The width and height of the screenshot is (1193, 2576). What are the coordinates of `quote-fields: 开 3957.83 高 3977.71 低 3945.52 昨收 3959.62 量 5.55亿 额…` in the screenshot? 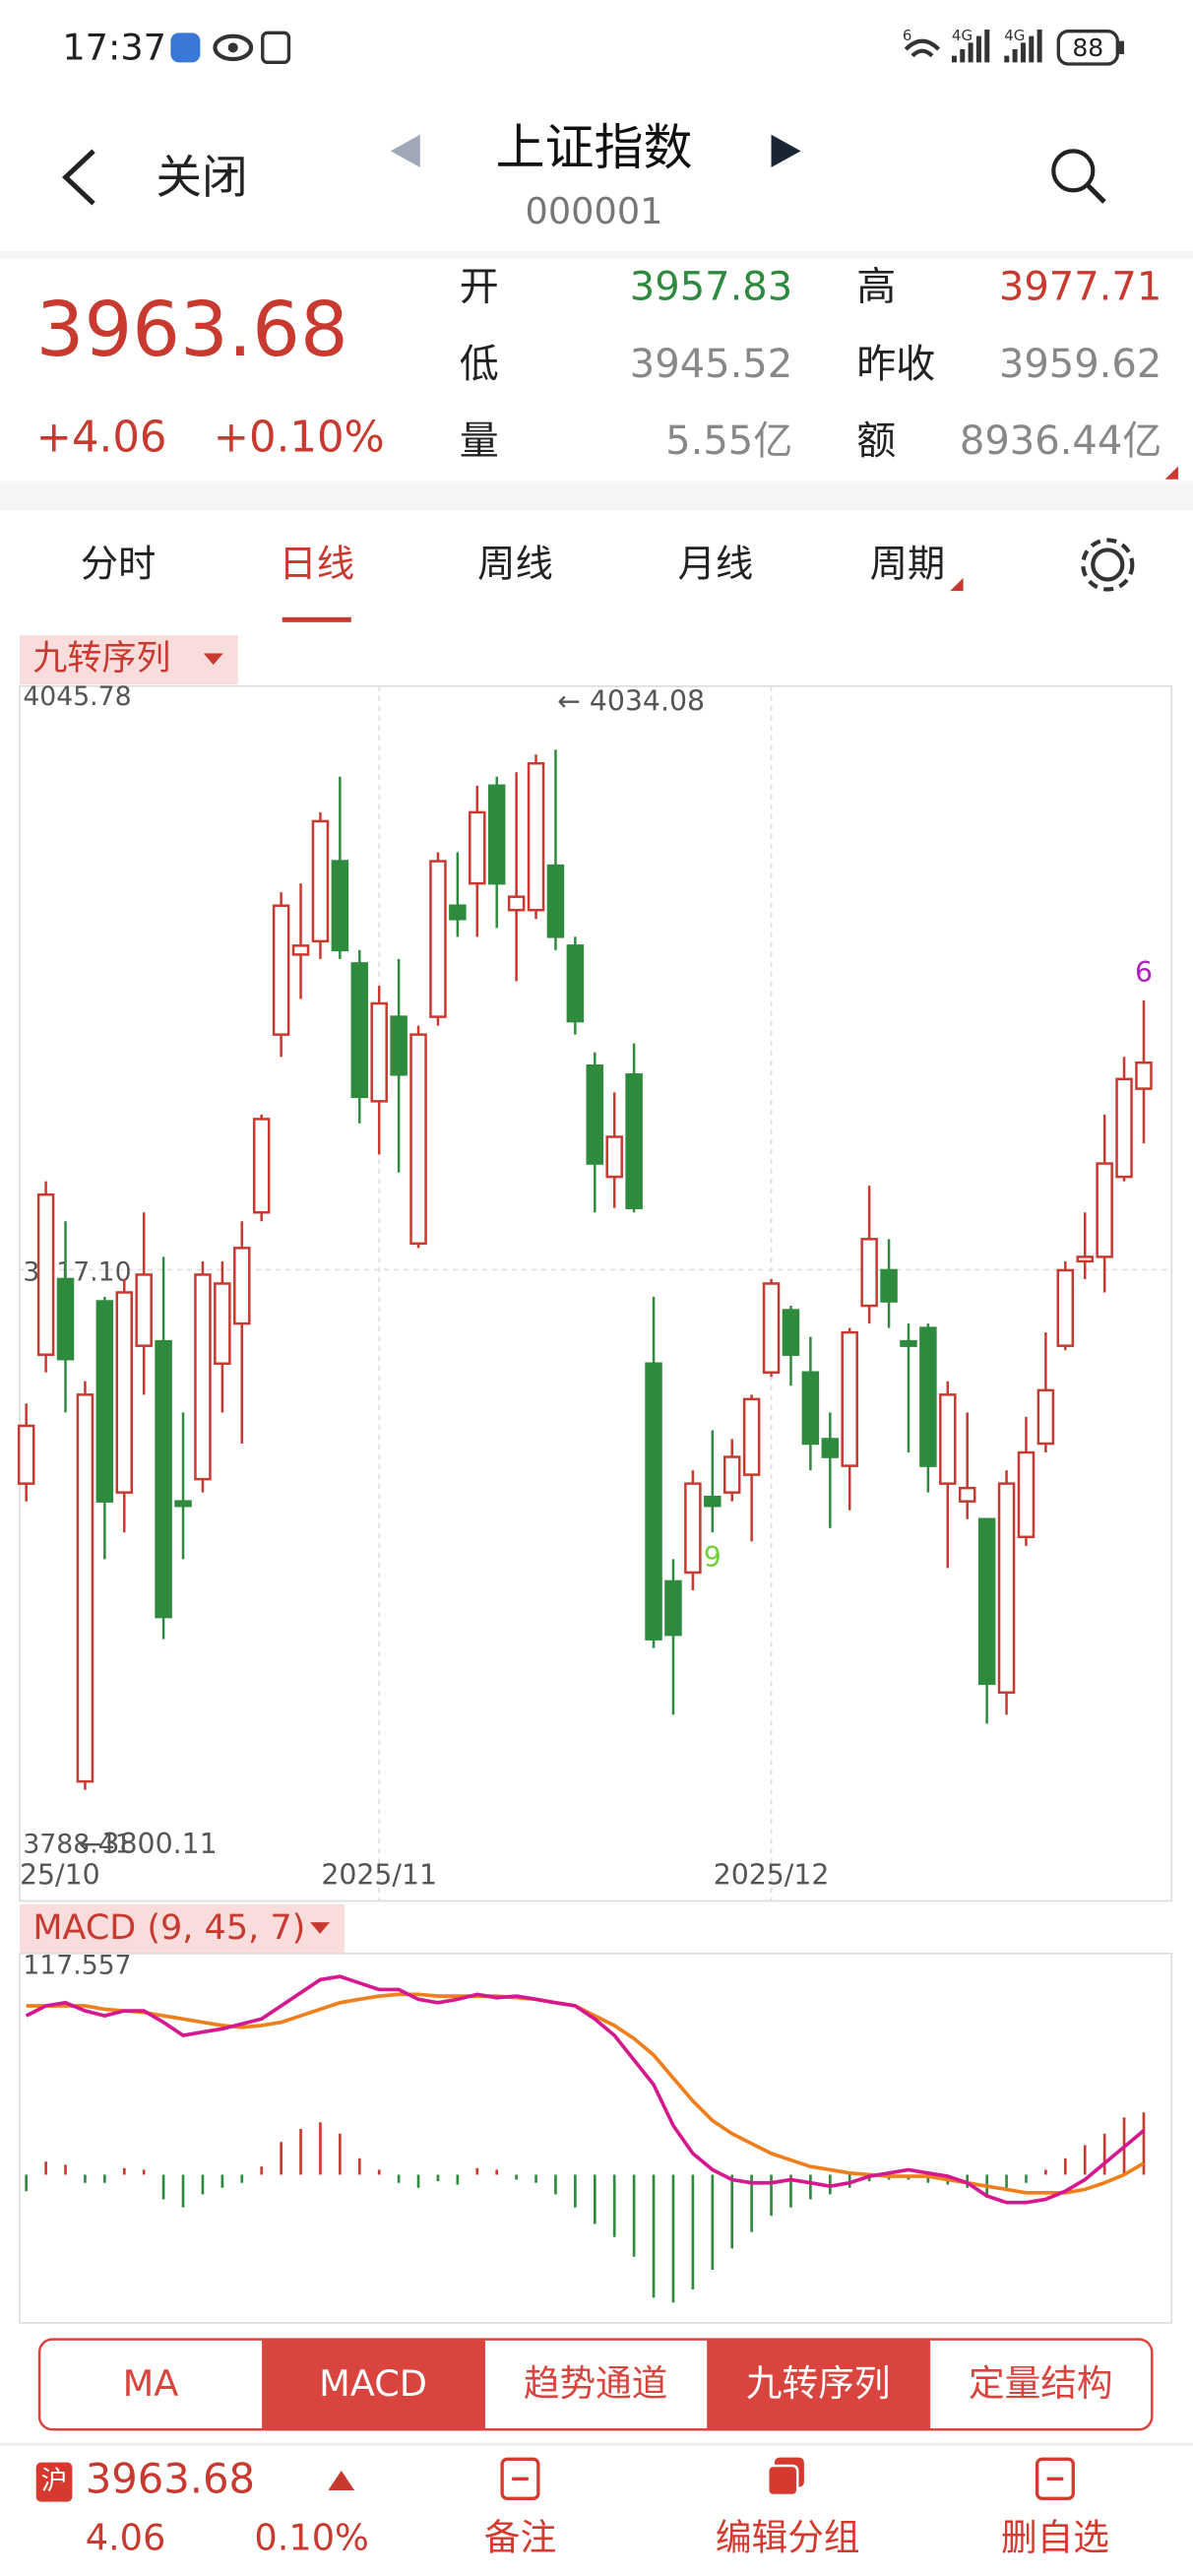 It's located at (811, 364).